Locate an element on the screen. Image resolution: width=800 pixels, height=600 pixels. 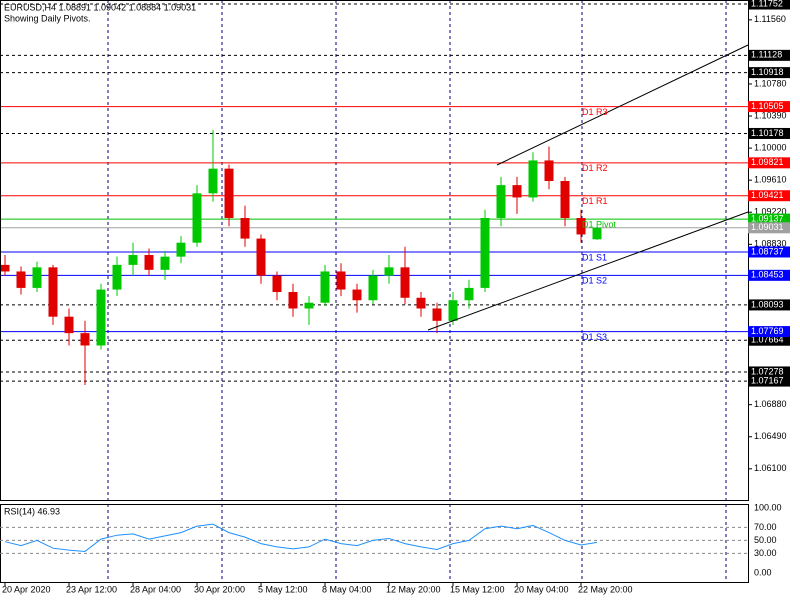
price-box is located at coordinates (769, 228).